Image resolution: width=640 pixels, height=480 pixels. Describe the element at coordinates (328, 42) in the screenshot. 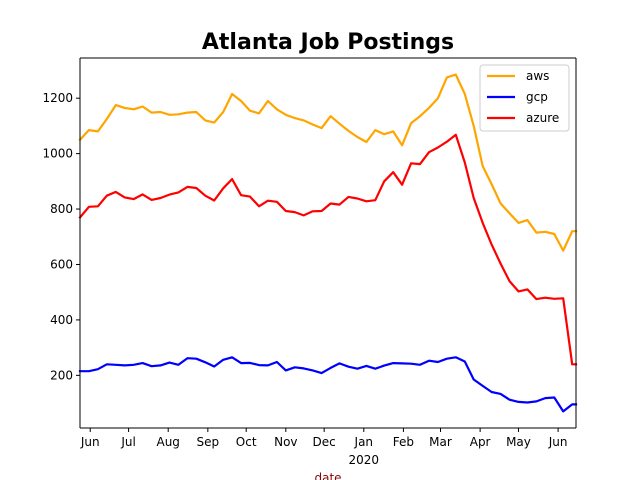

I see `chart-title: Atlanta Job Postings` at that location.